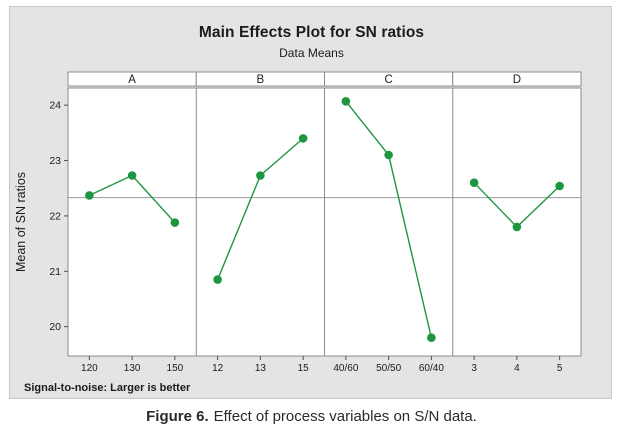 The width and height of the screenshot is (623, 436). I want to click on y-tick-label: 21, so click(55, 272).